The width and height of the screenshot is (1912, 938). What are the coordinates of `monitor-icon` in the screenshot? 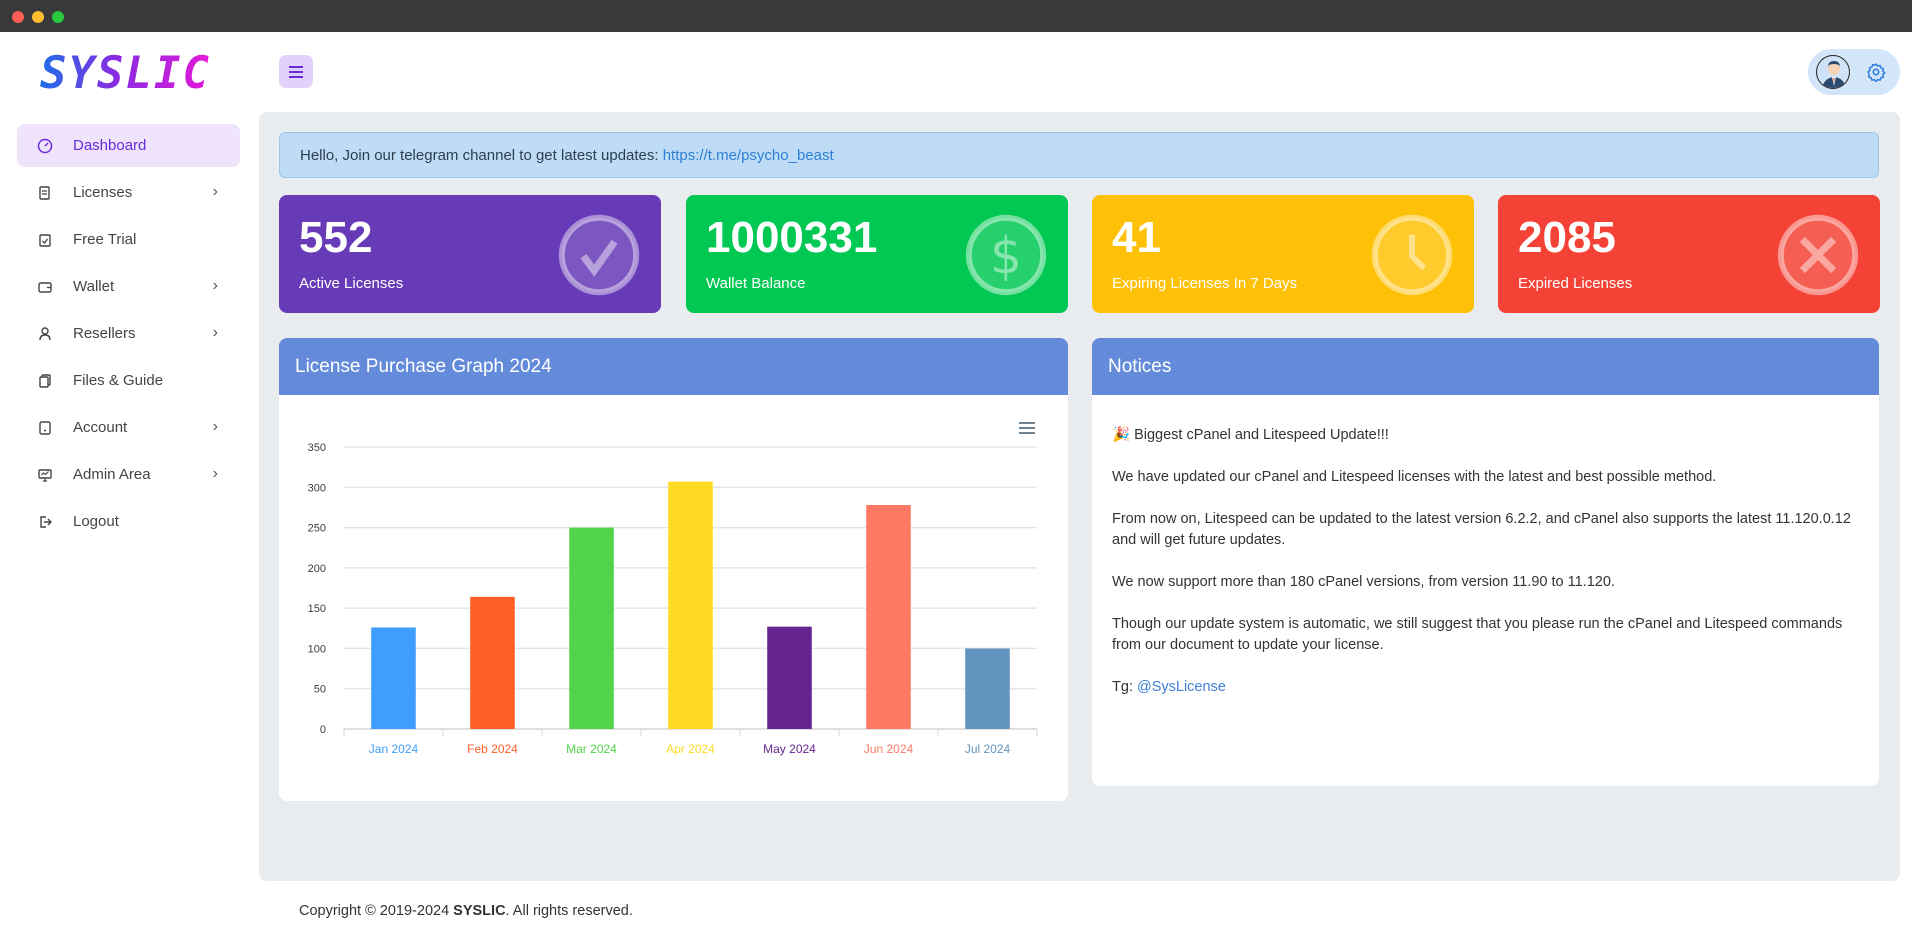 It's located at (45, 475).